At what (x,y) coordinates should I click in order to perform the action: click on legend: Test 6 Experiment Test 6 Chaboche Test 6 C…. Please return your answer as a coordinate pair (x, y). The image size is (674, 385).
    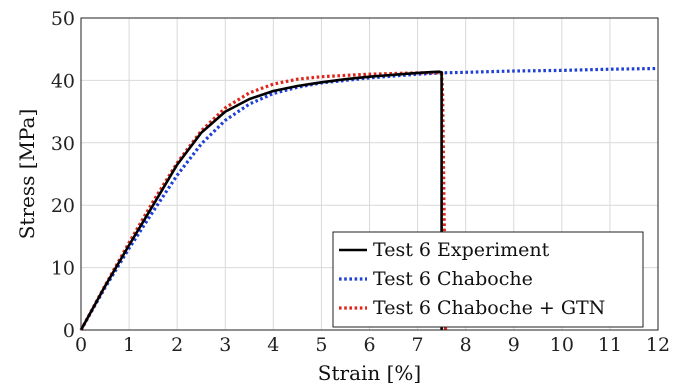
    Looking at the image, I should click on (488, 279).